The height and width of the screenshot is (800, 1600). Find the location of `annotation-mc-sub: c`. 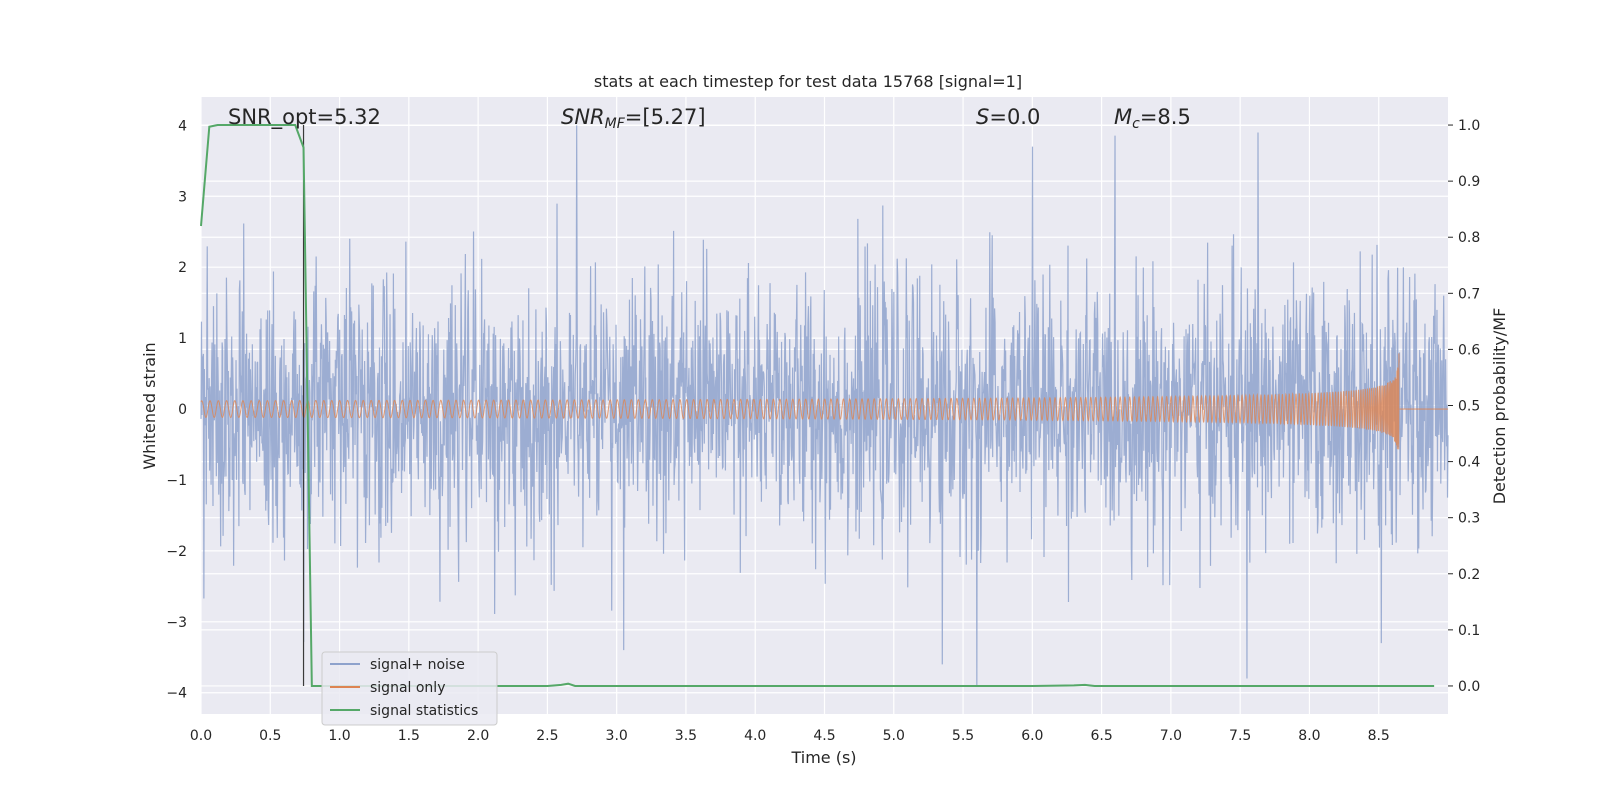

annotation-mc-sub: c is located at coordinates (1136, 124).